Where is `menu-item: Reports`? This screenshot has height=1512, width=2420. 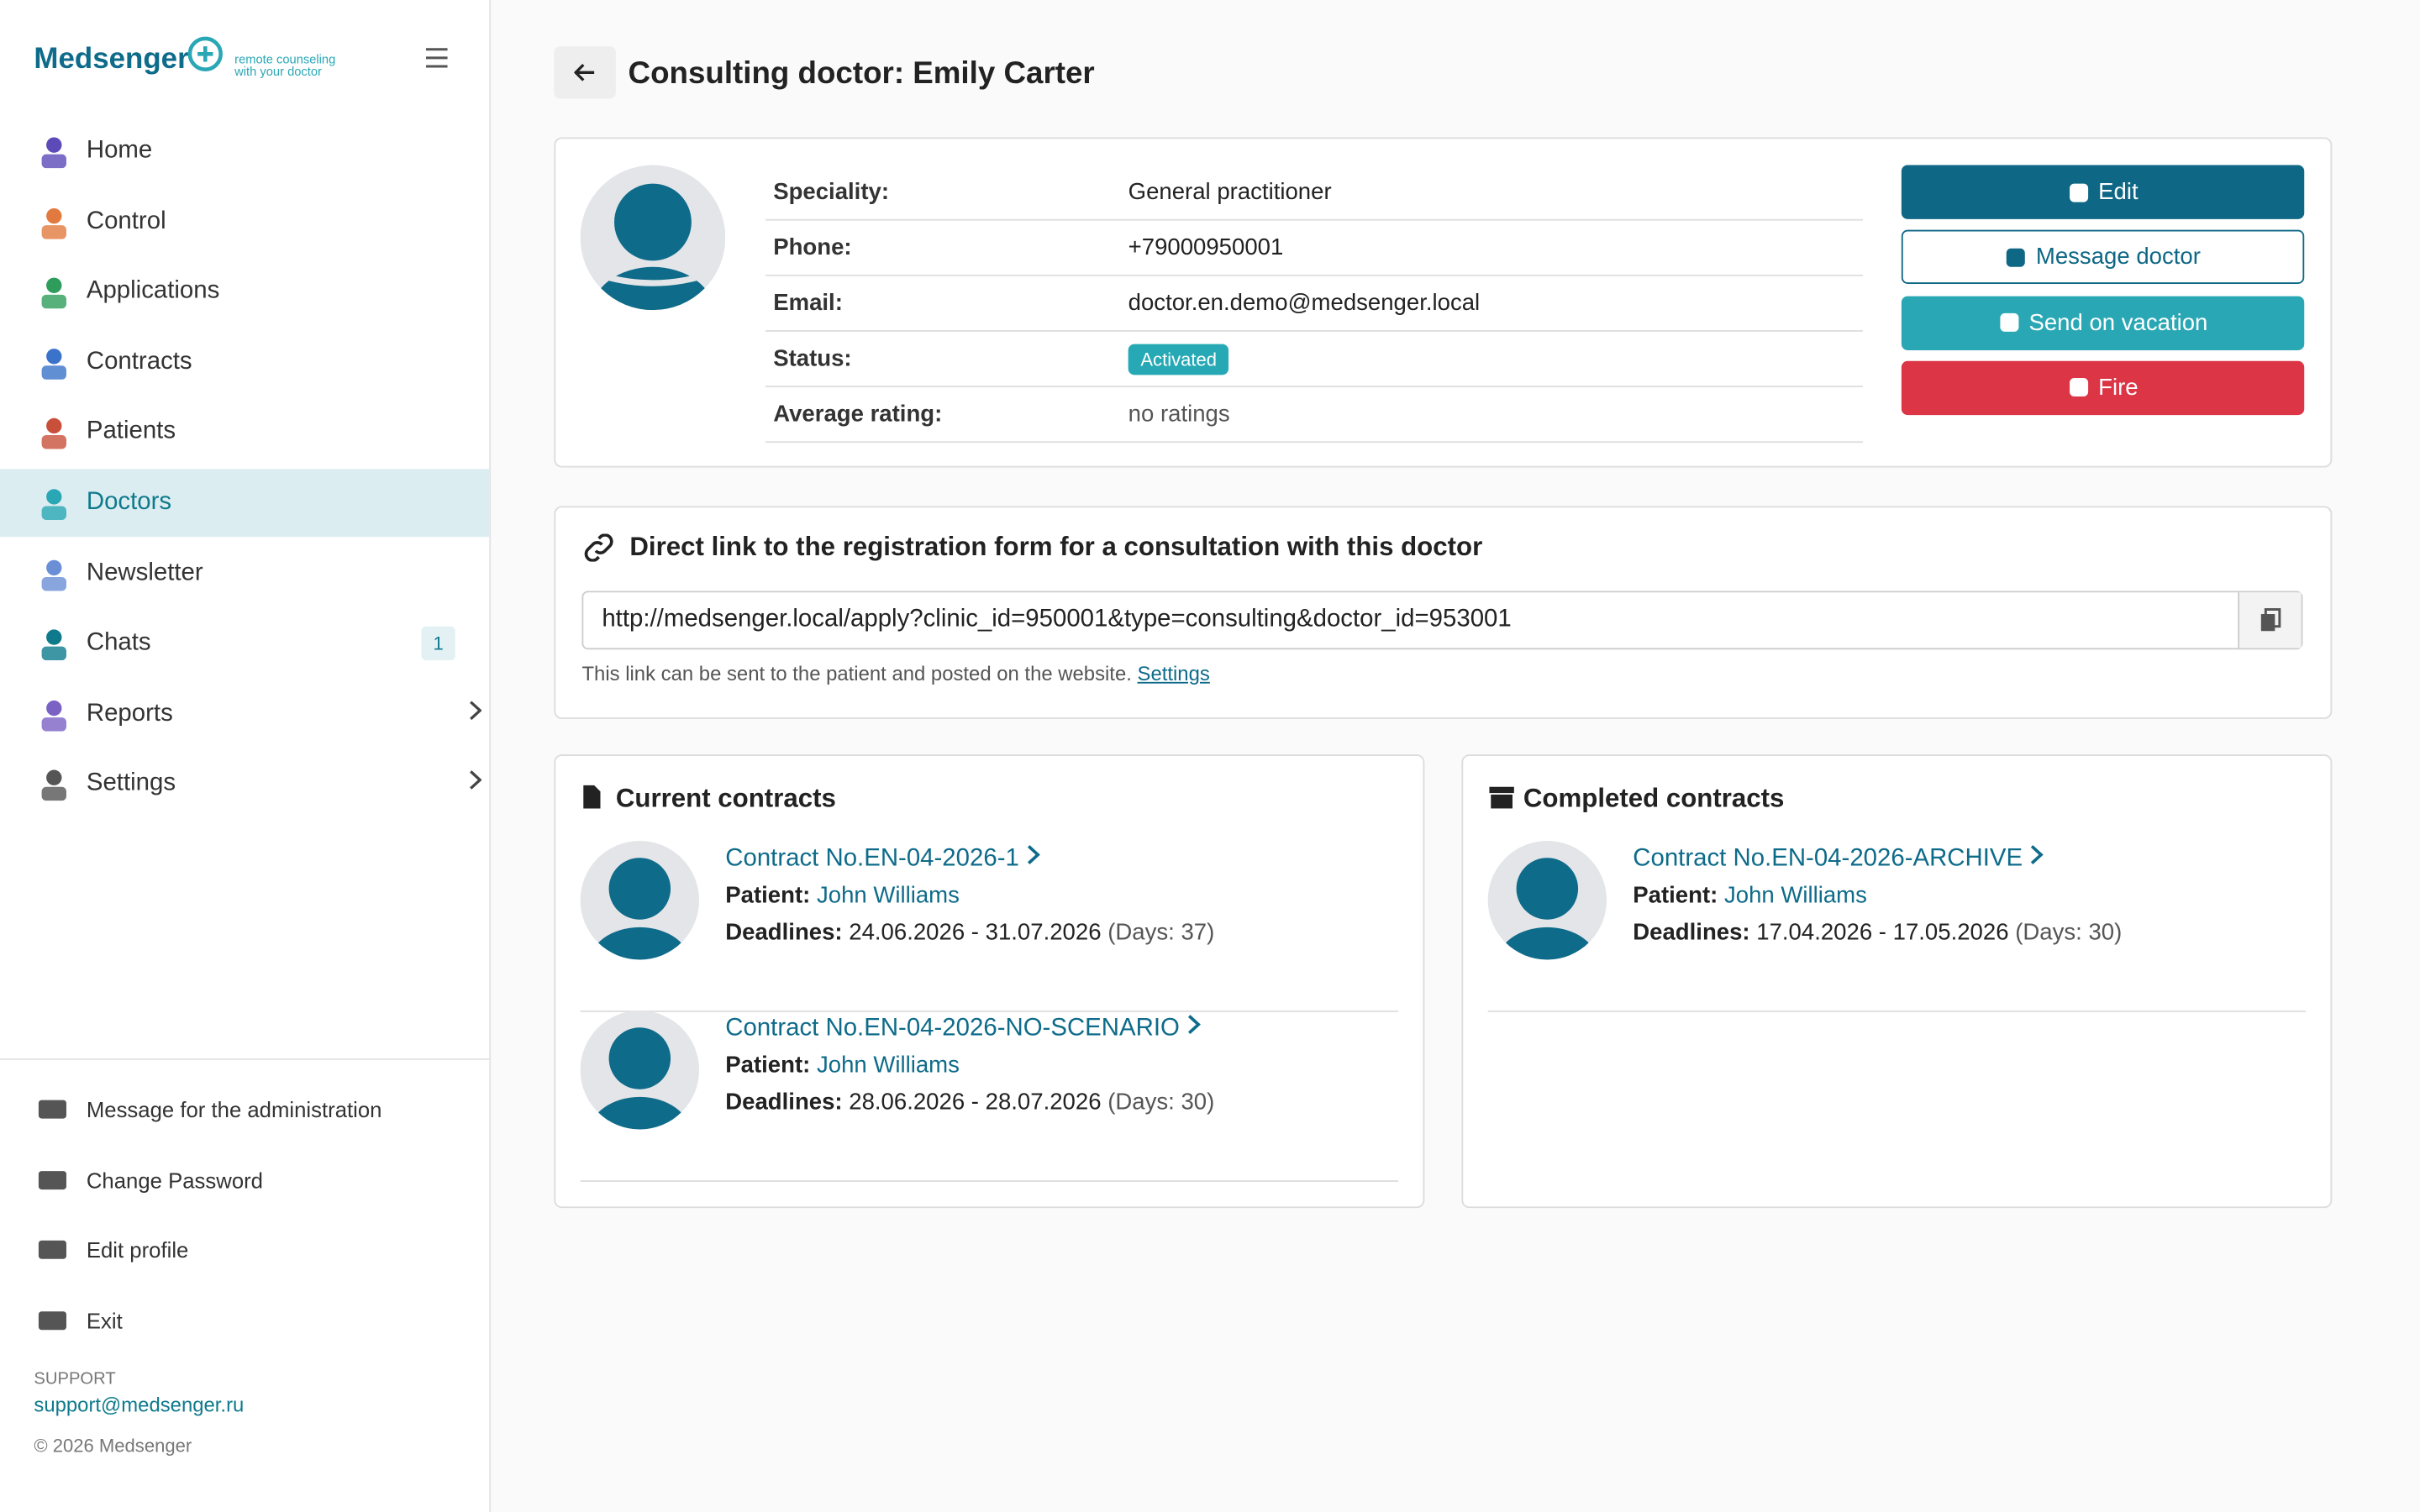 menu-item: Reports is located at coordinates (244, 714).